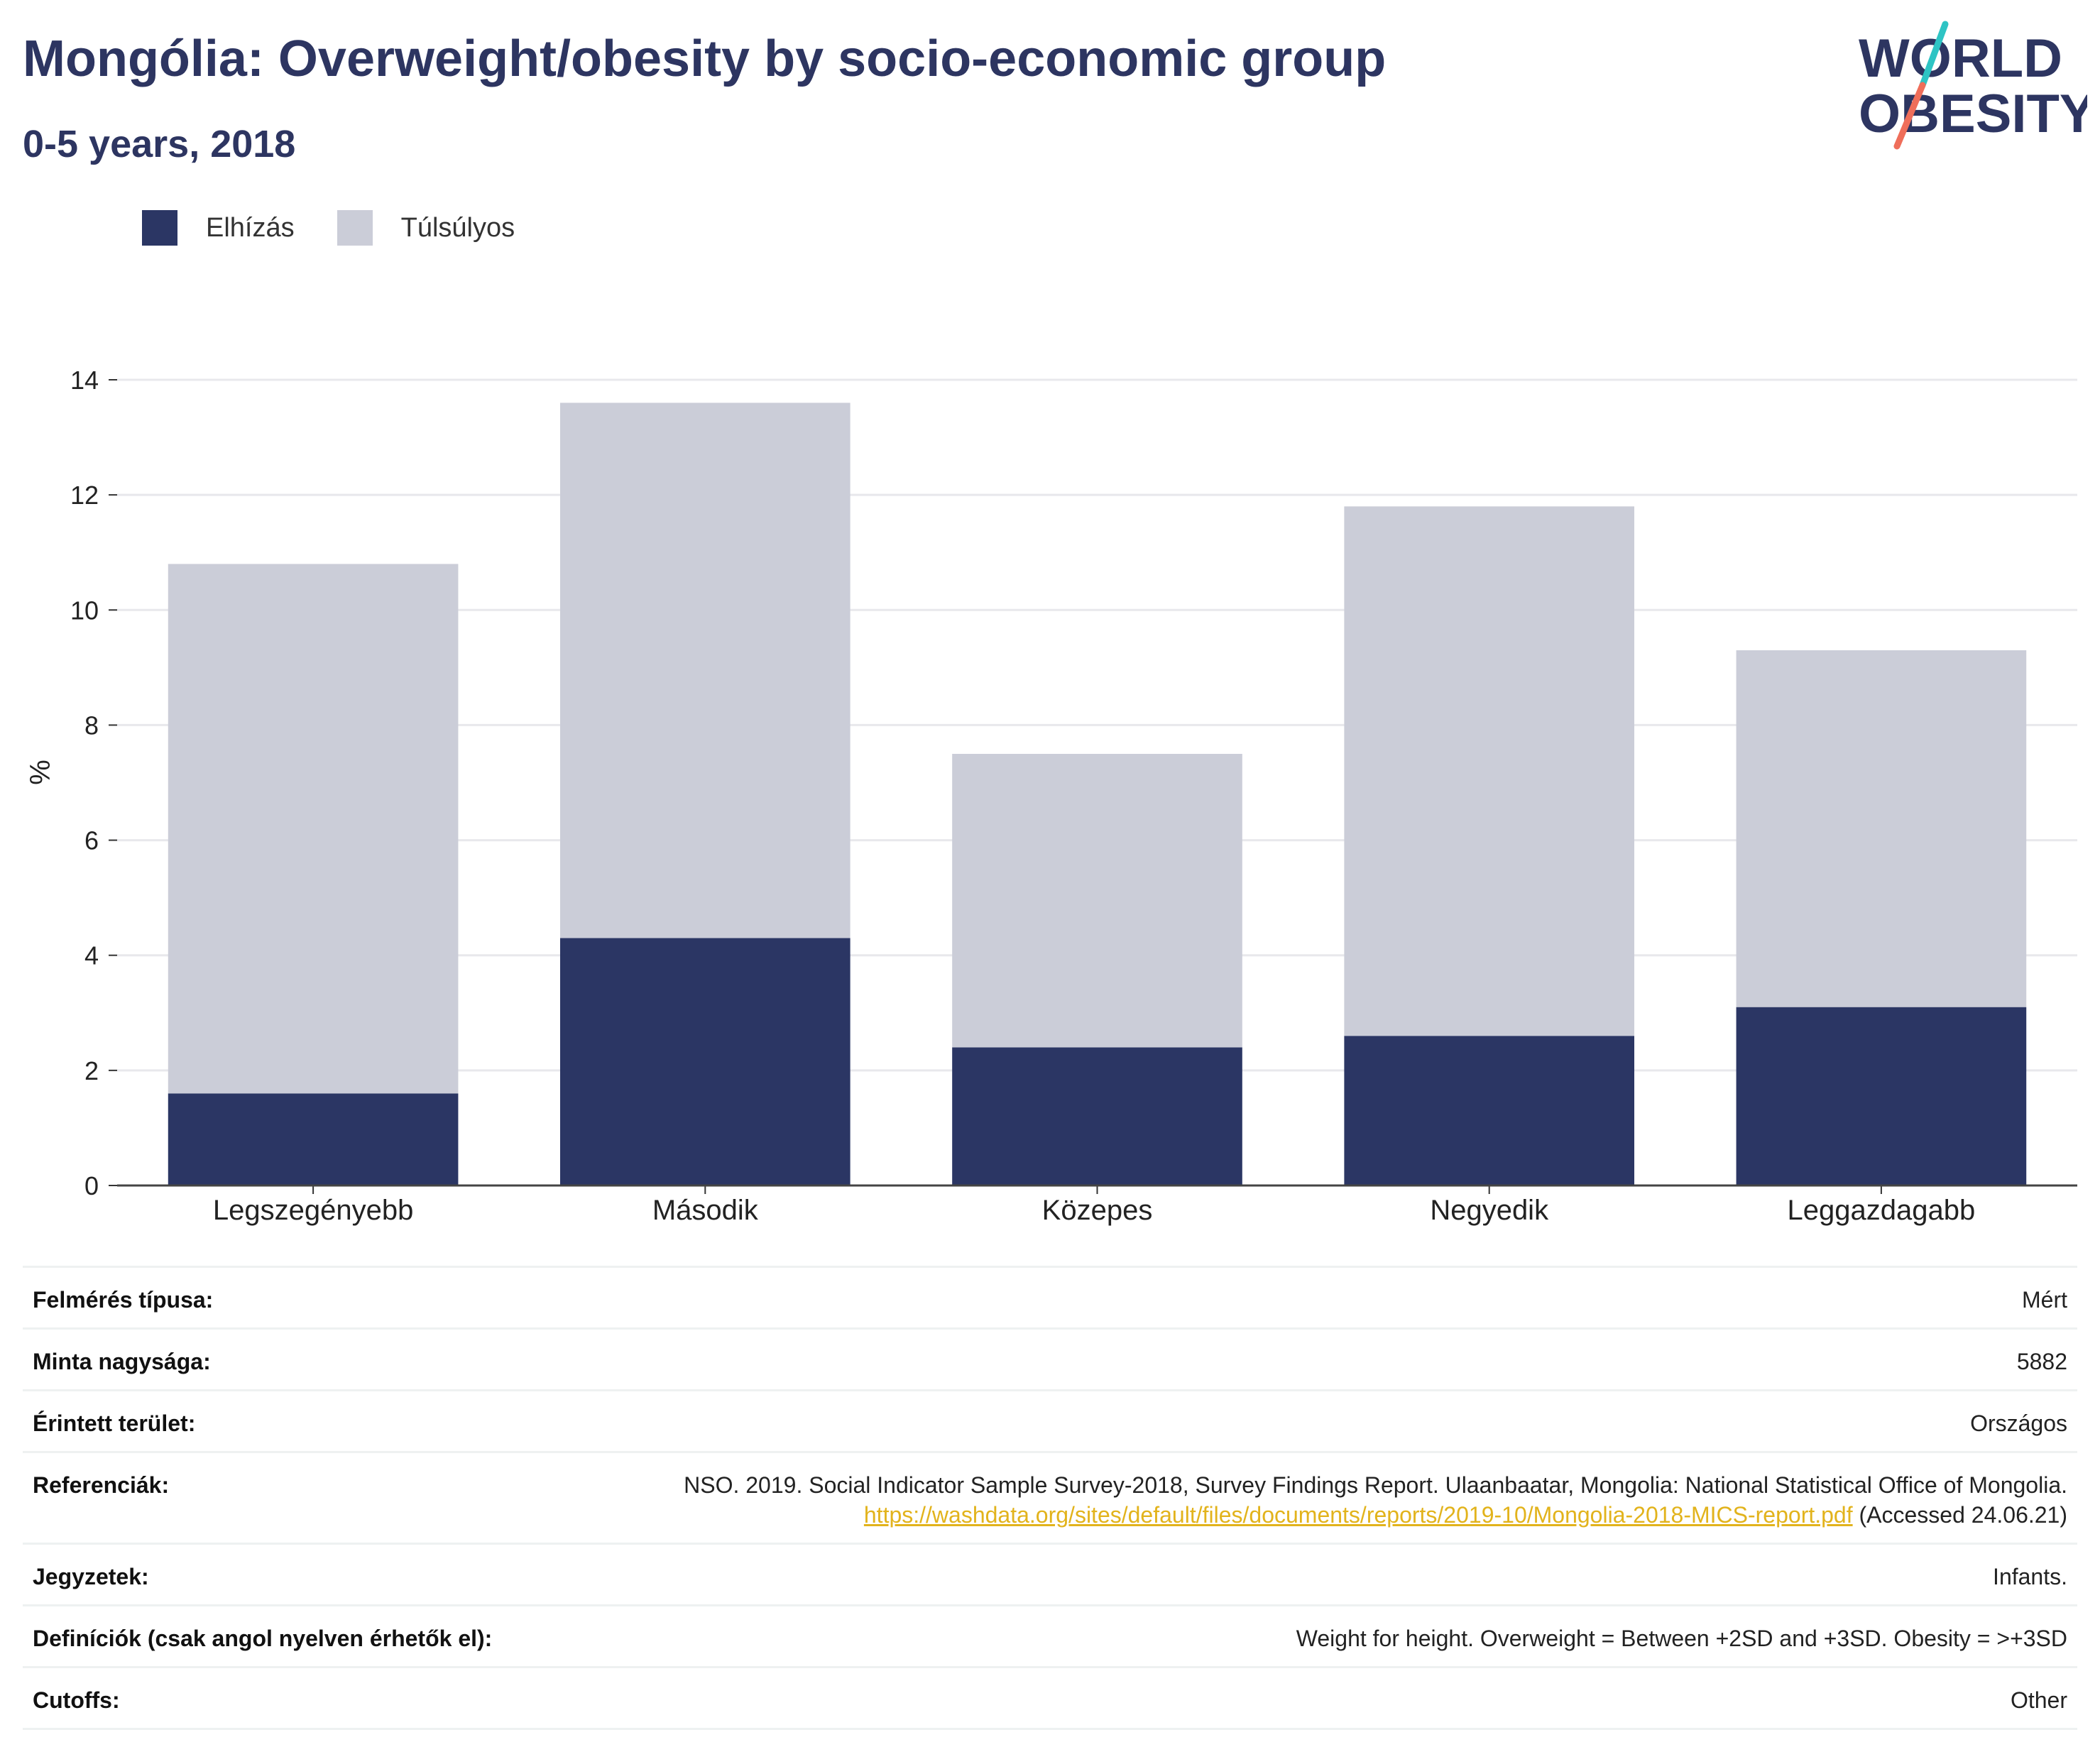  Describe the element at coordinates (76, 1700) in the screenshot. I see `info-label: Cutoffs:` at that location.